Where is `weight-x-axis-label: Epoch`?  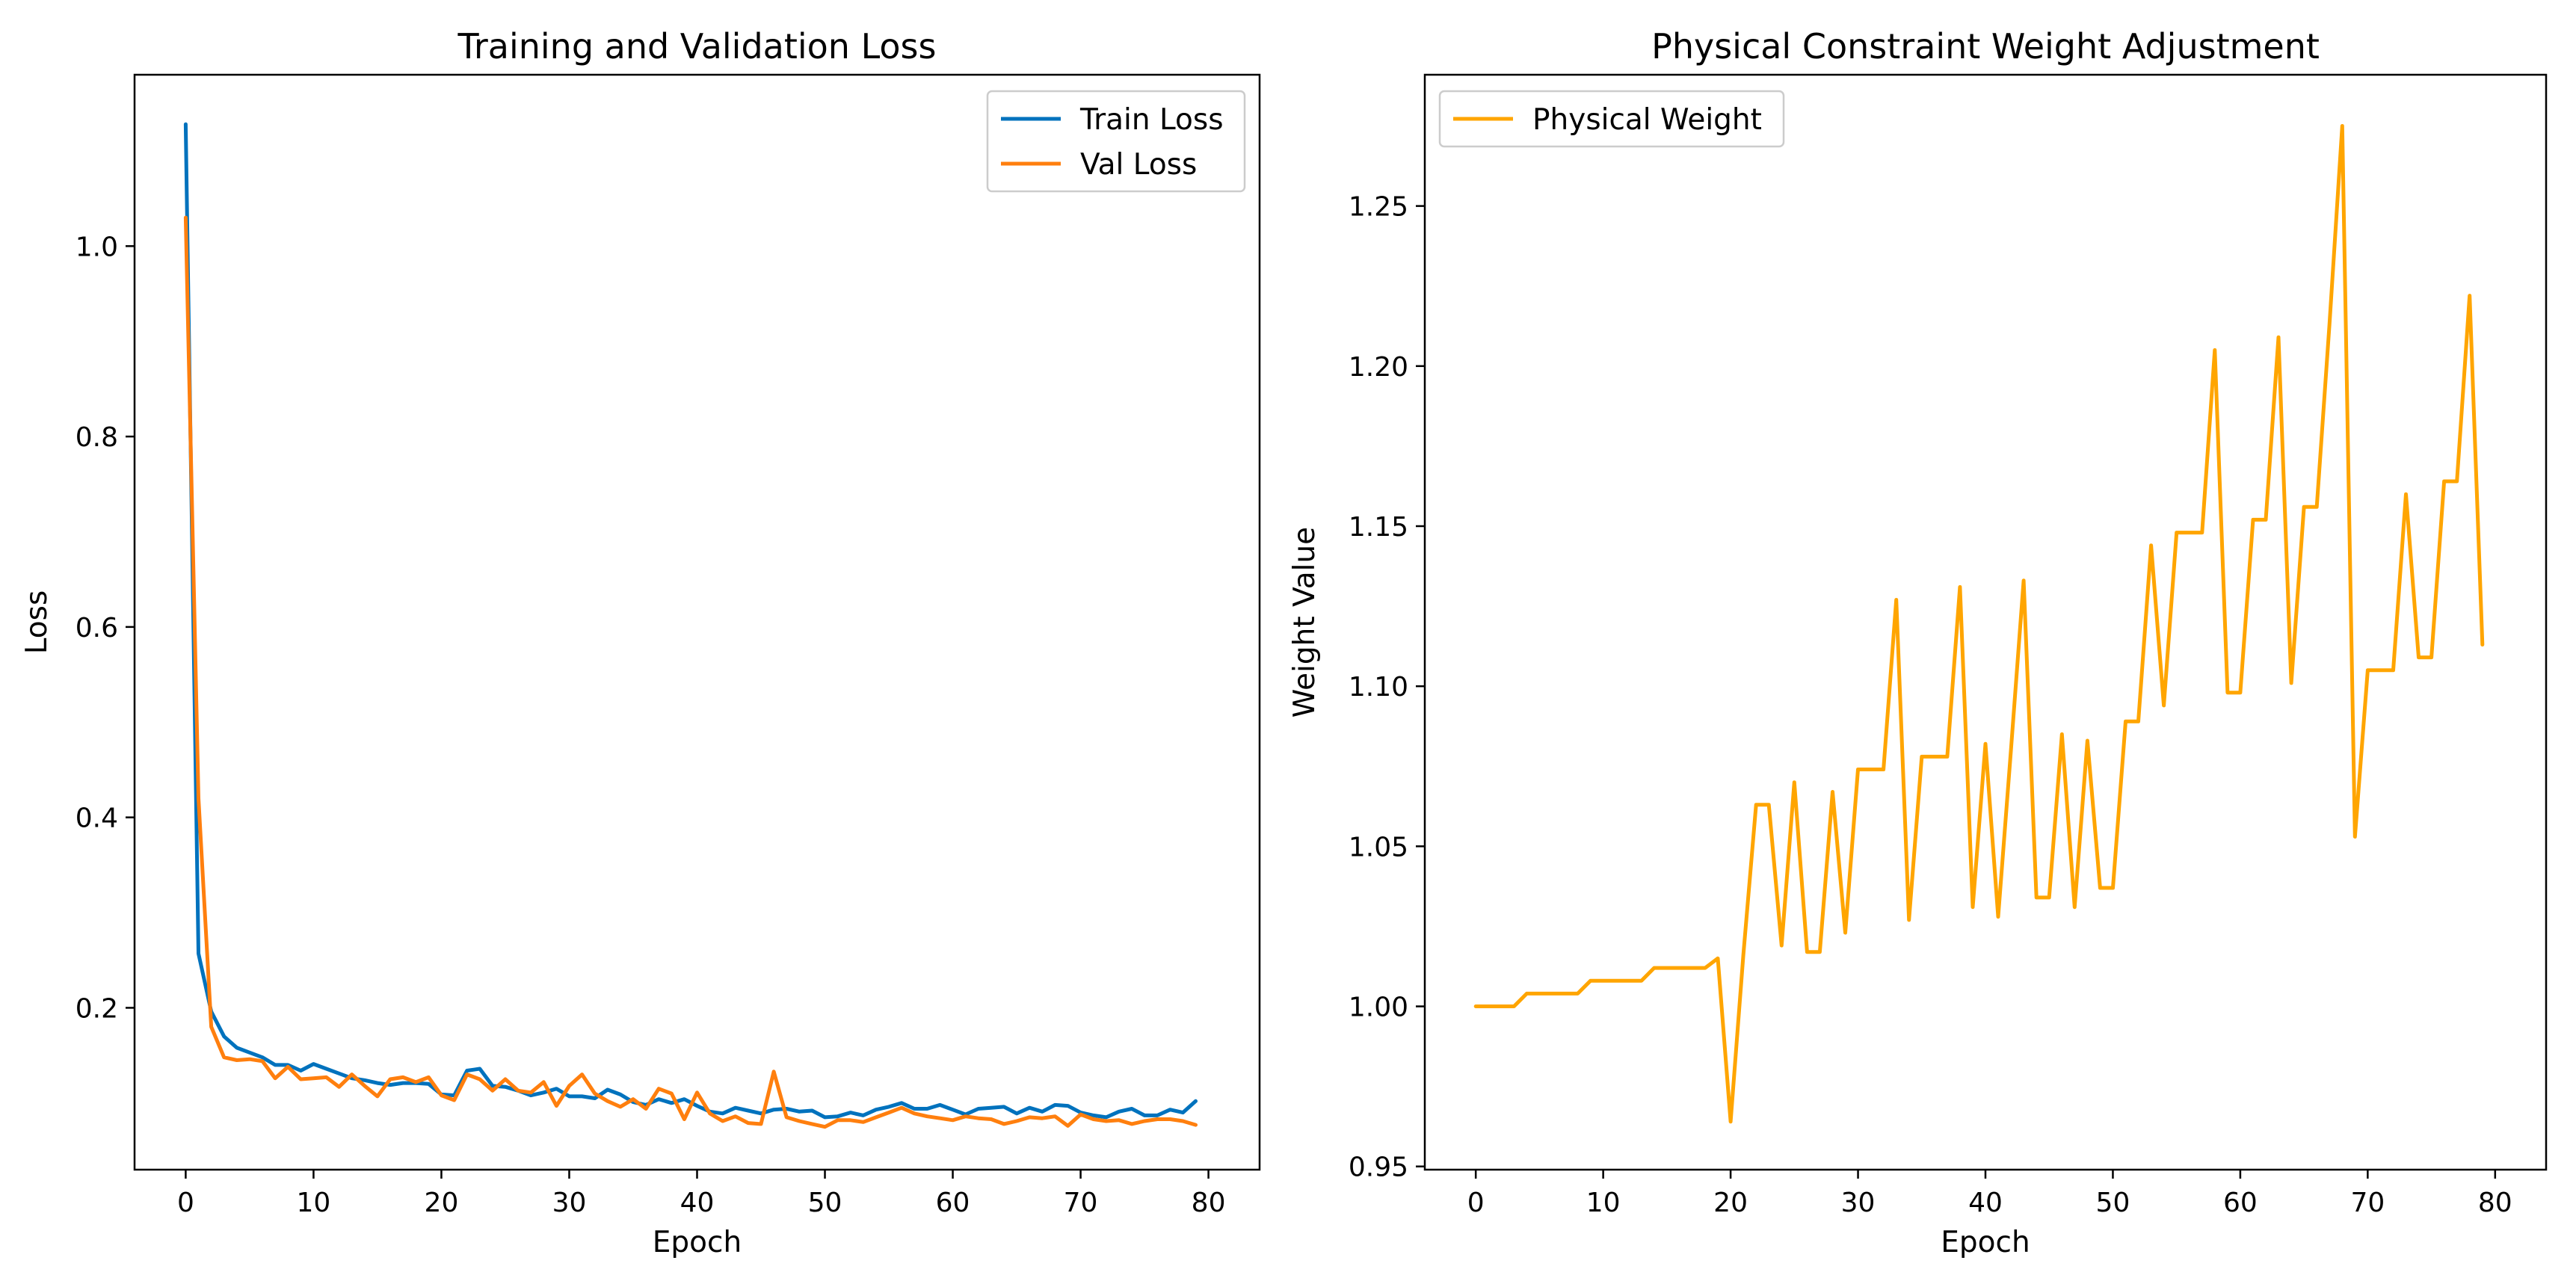
weight-x-axis-label: Epoch is located at coordinates (1985, 1242).